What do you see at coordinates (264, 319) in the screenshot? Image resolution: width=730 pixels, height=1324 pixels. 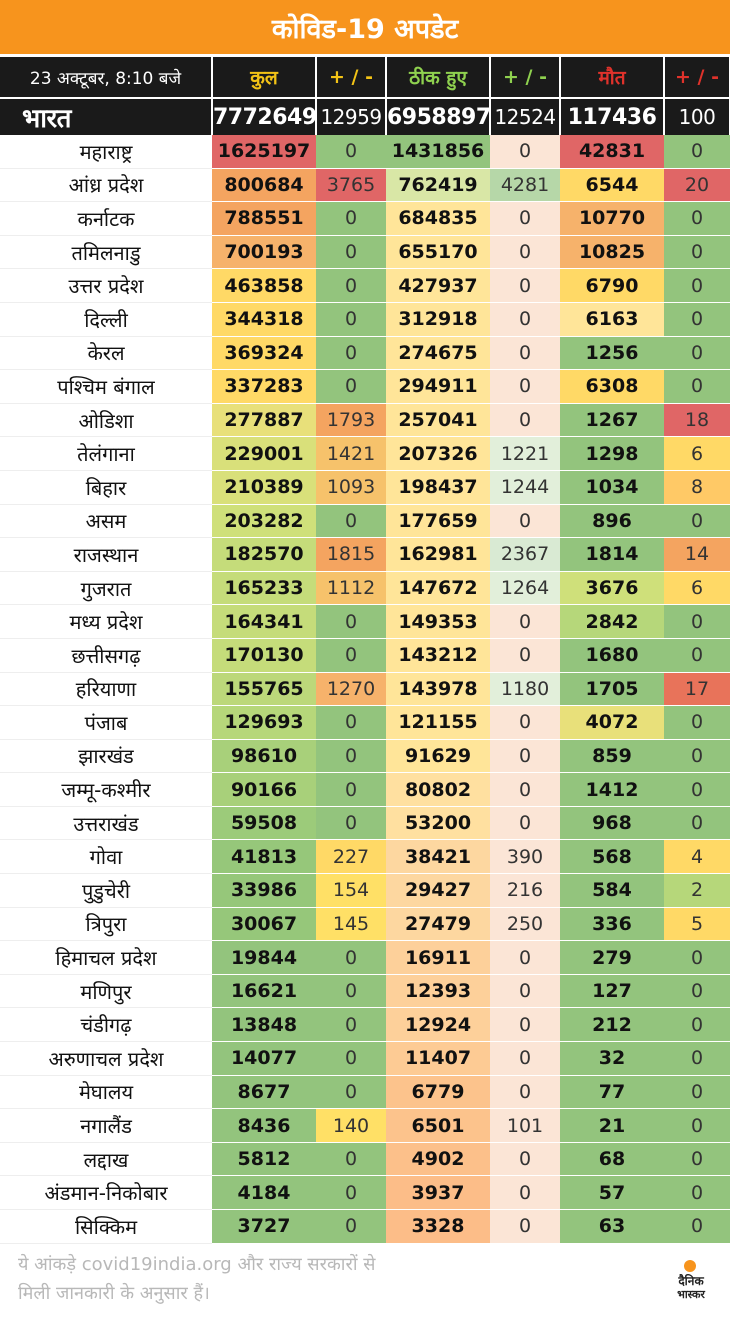 I see `state-total: 344318` at bounding box center [264, 319].